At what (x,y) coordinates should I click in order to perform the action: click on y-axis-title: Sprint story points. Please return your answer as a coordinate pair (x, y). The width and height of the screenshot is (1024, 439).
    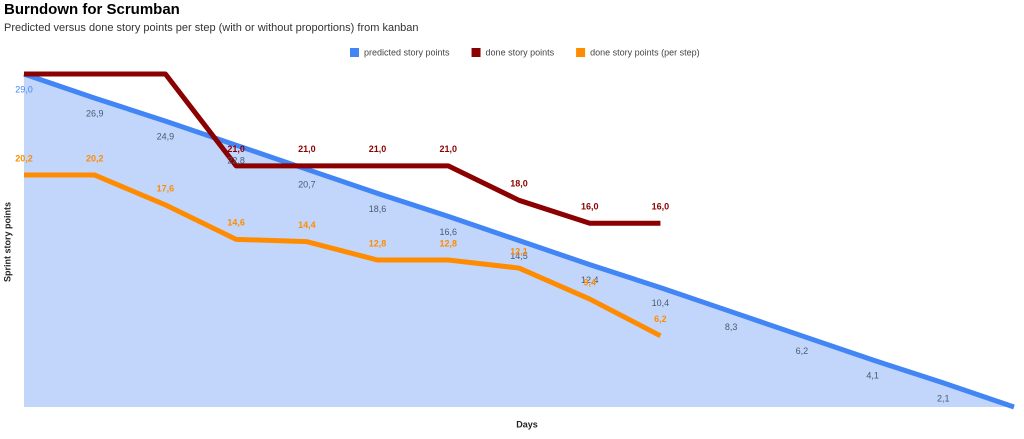
    Looking at the image, I should click on (7, 242).